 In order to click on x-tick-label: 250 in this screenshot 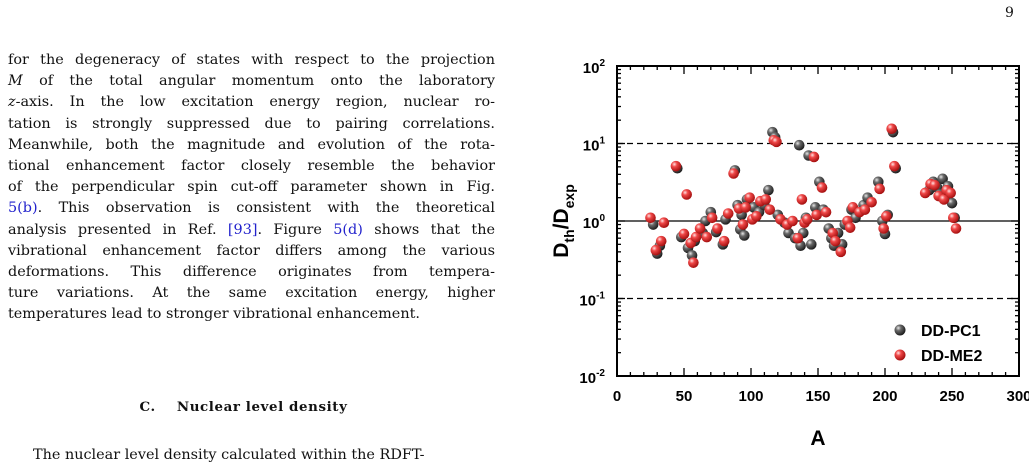, I will do `click(951, 396)`.